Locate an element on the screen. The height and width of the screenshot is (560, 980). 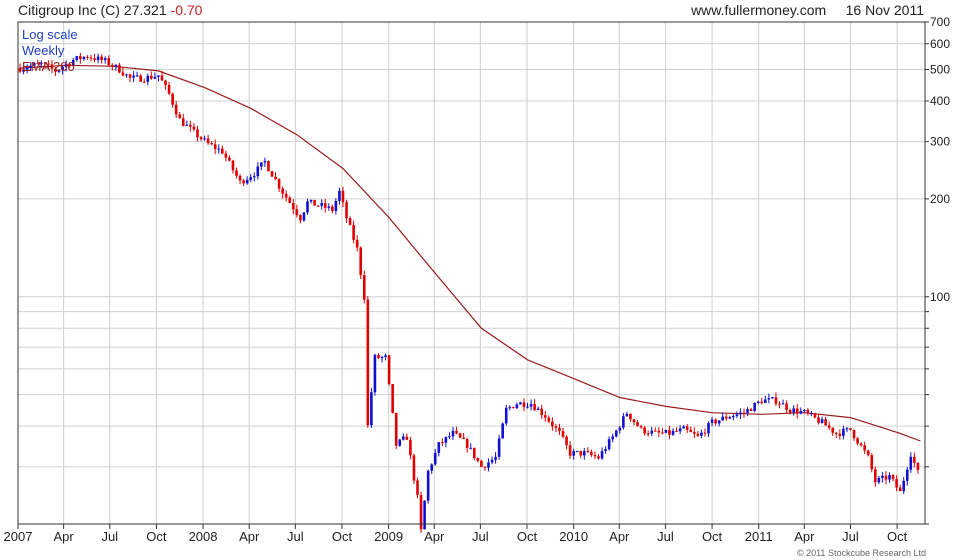
y-tick-label: 300 is located at coordinates (940, 142).